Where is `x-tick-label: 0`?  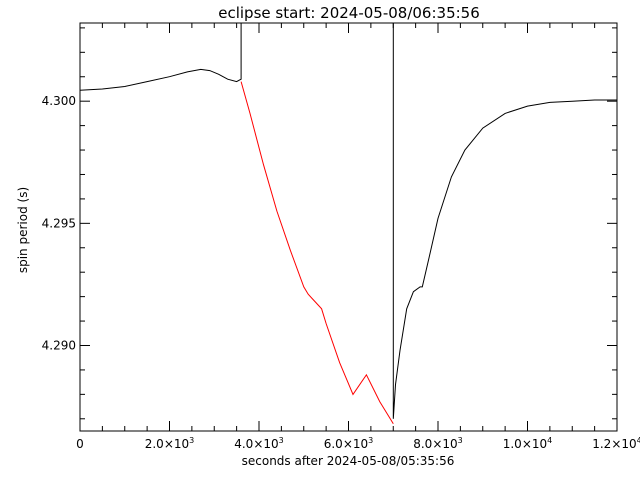 x-tick-label: 0 is located at coordinates (80, 444).